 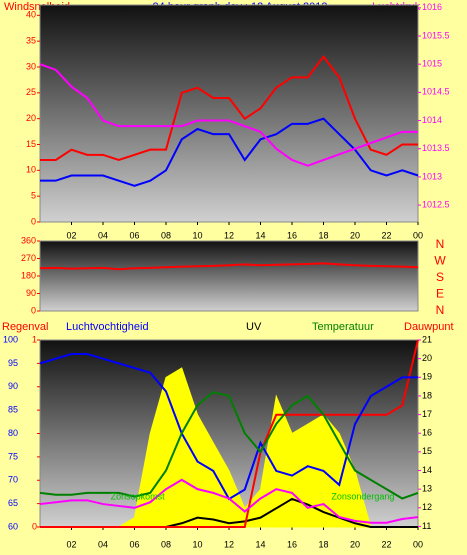 What do you see at coordinates (427, 377) in the screenshot?
I see `y2-tick-label: 19` at bounding box center [427, 377].